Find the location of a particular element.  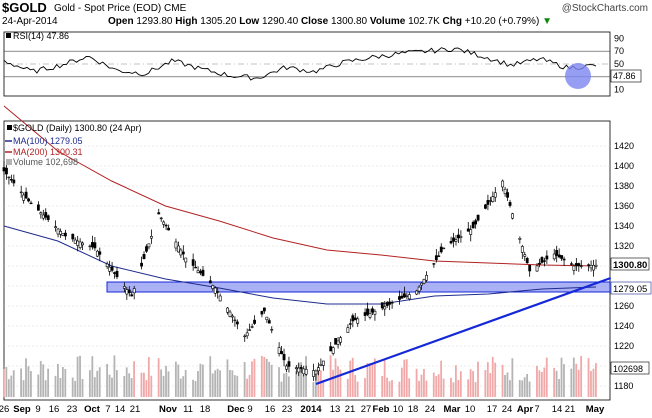

symbol-title: $GOLD is located at coordinates (24, 7).